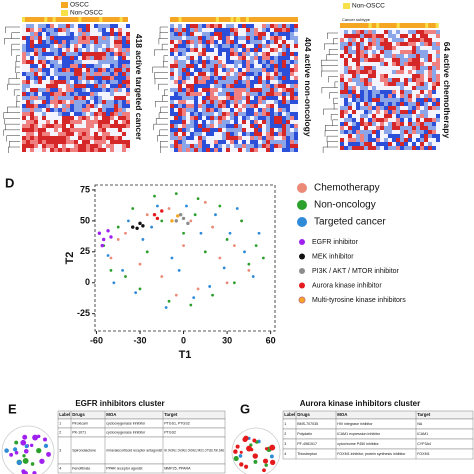 Image resolution: width=474 pixels, height=474 pixels. I want to click on plot-frame, so click(185, 258).